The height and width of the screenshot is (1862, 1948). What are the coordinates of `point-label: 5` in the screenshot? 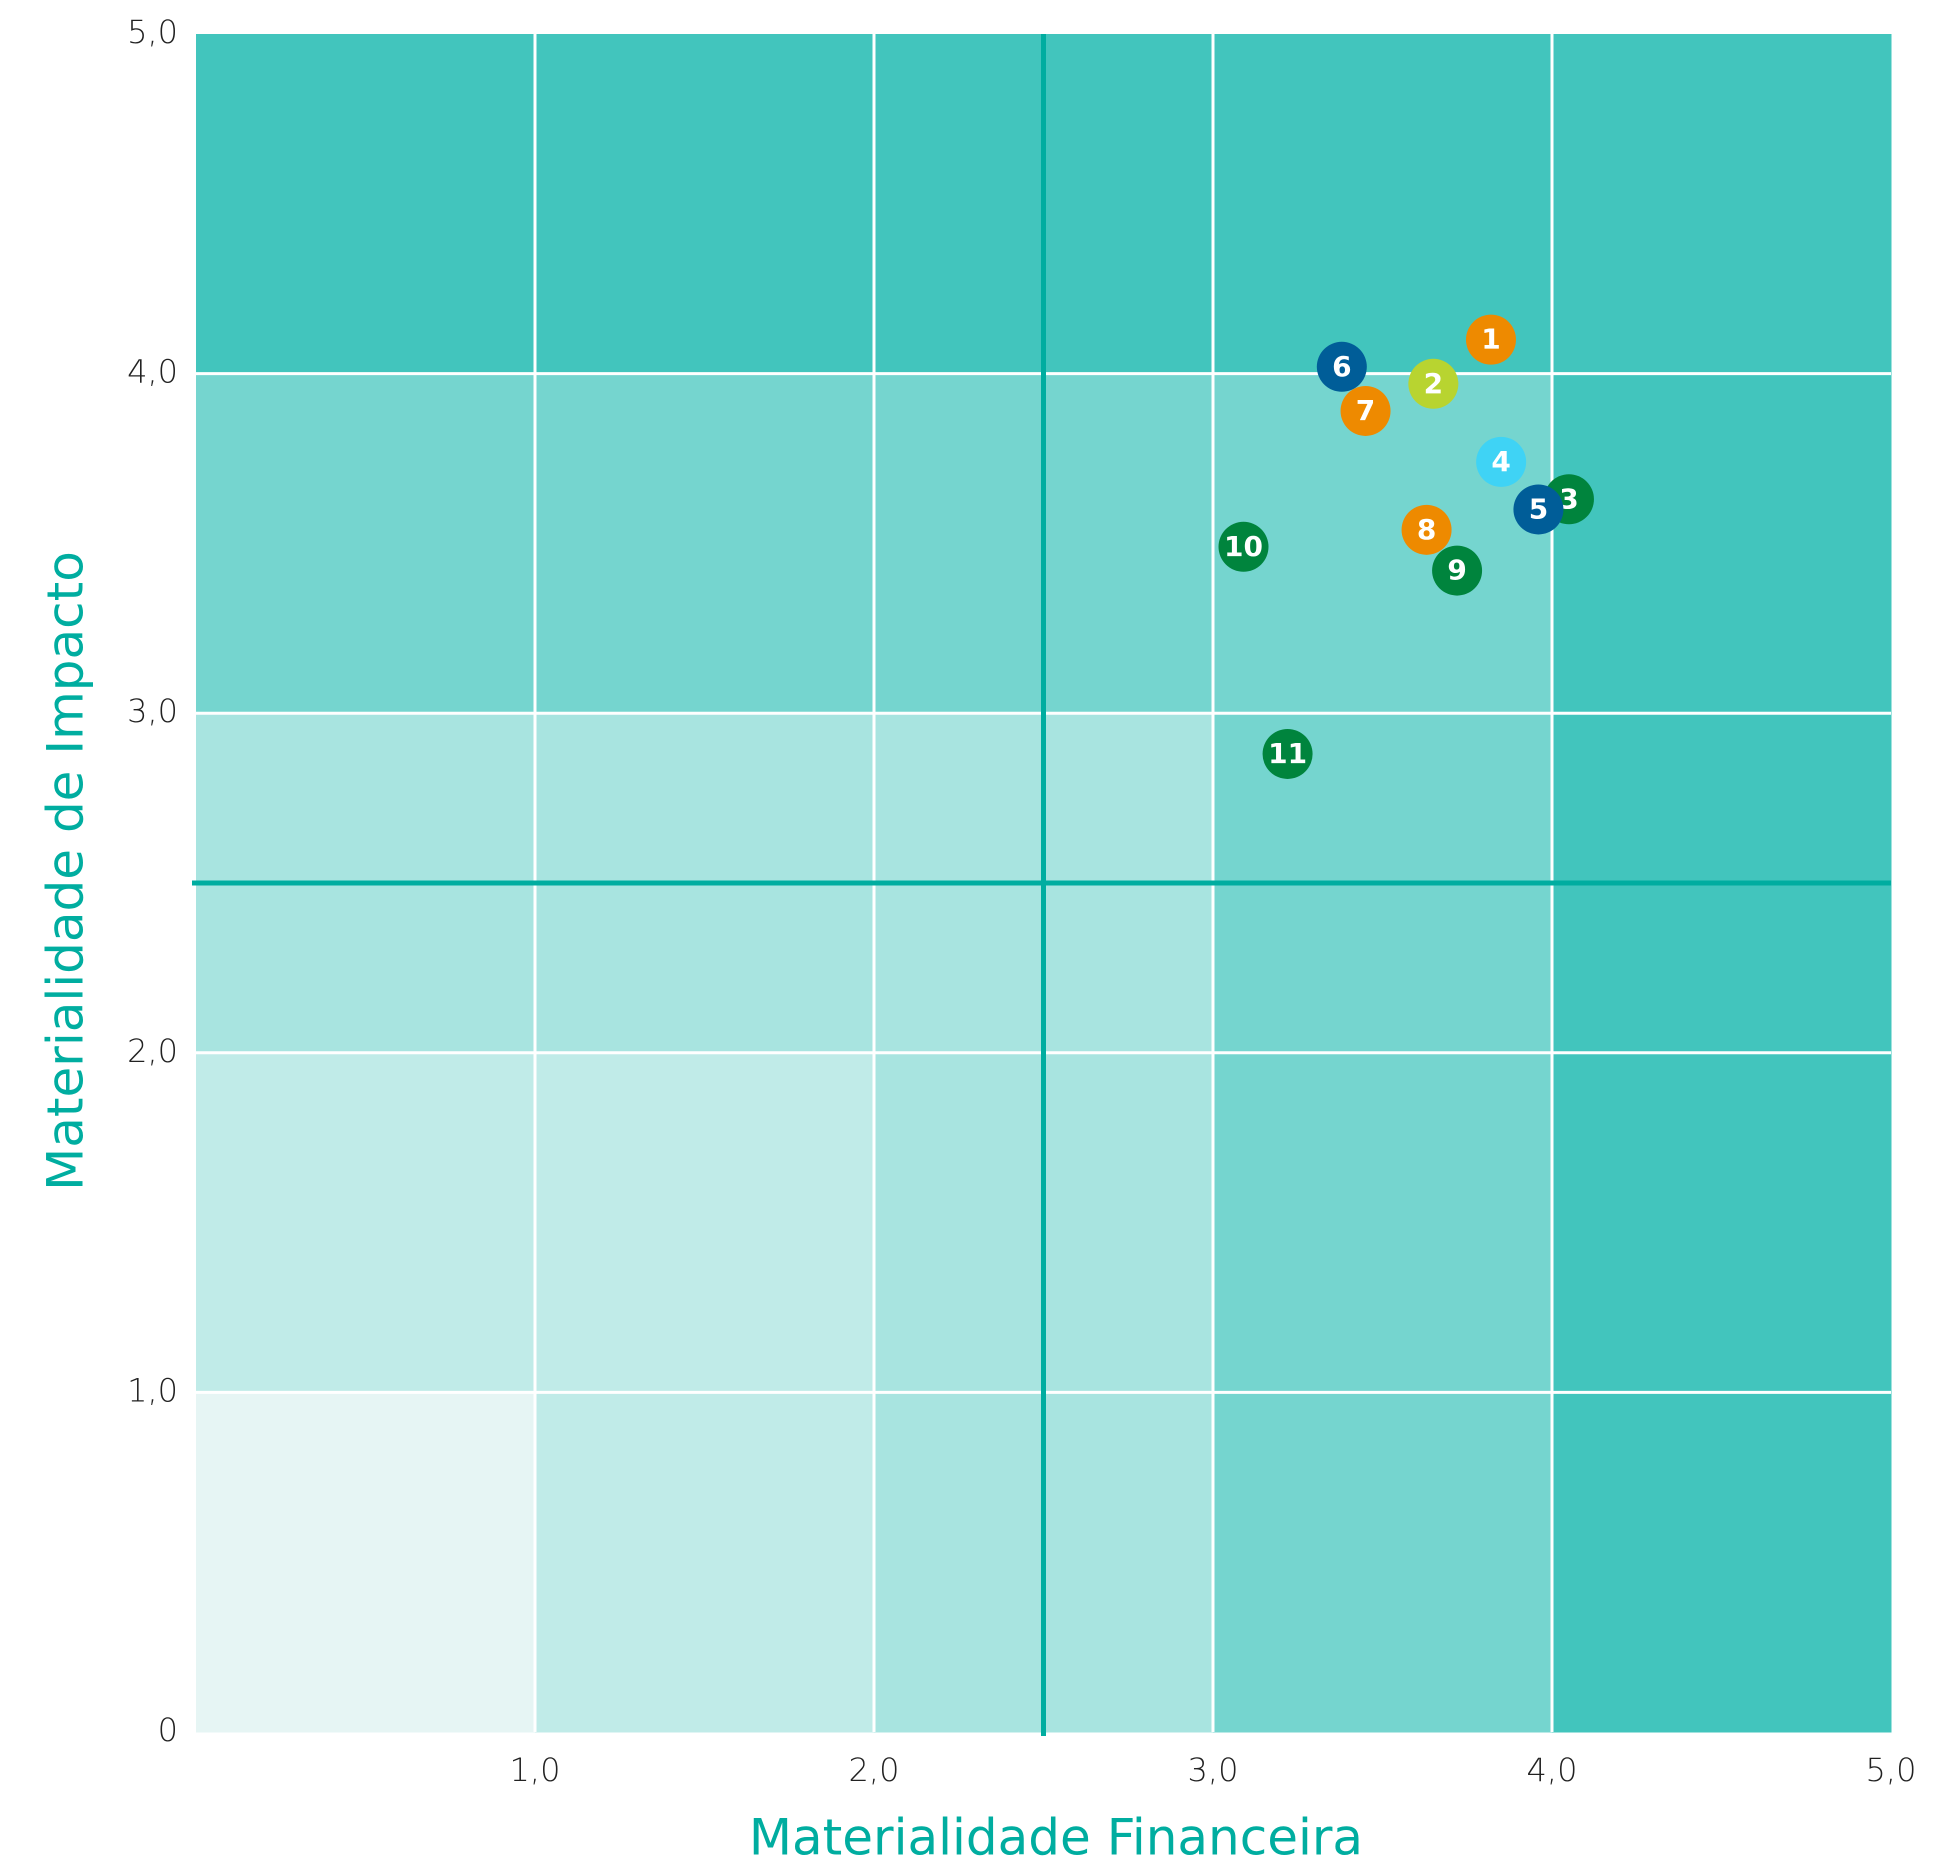 It's located at (1538, 508).